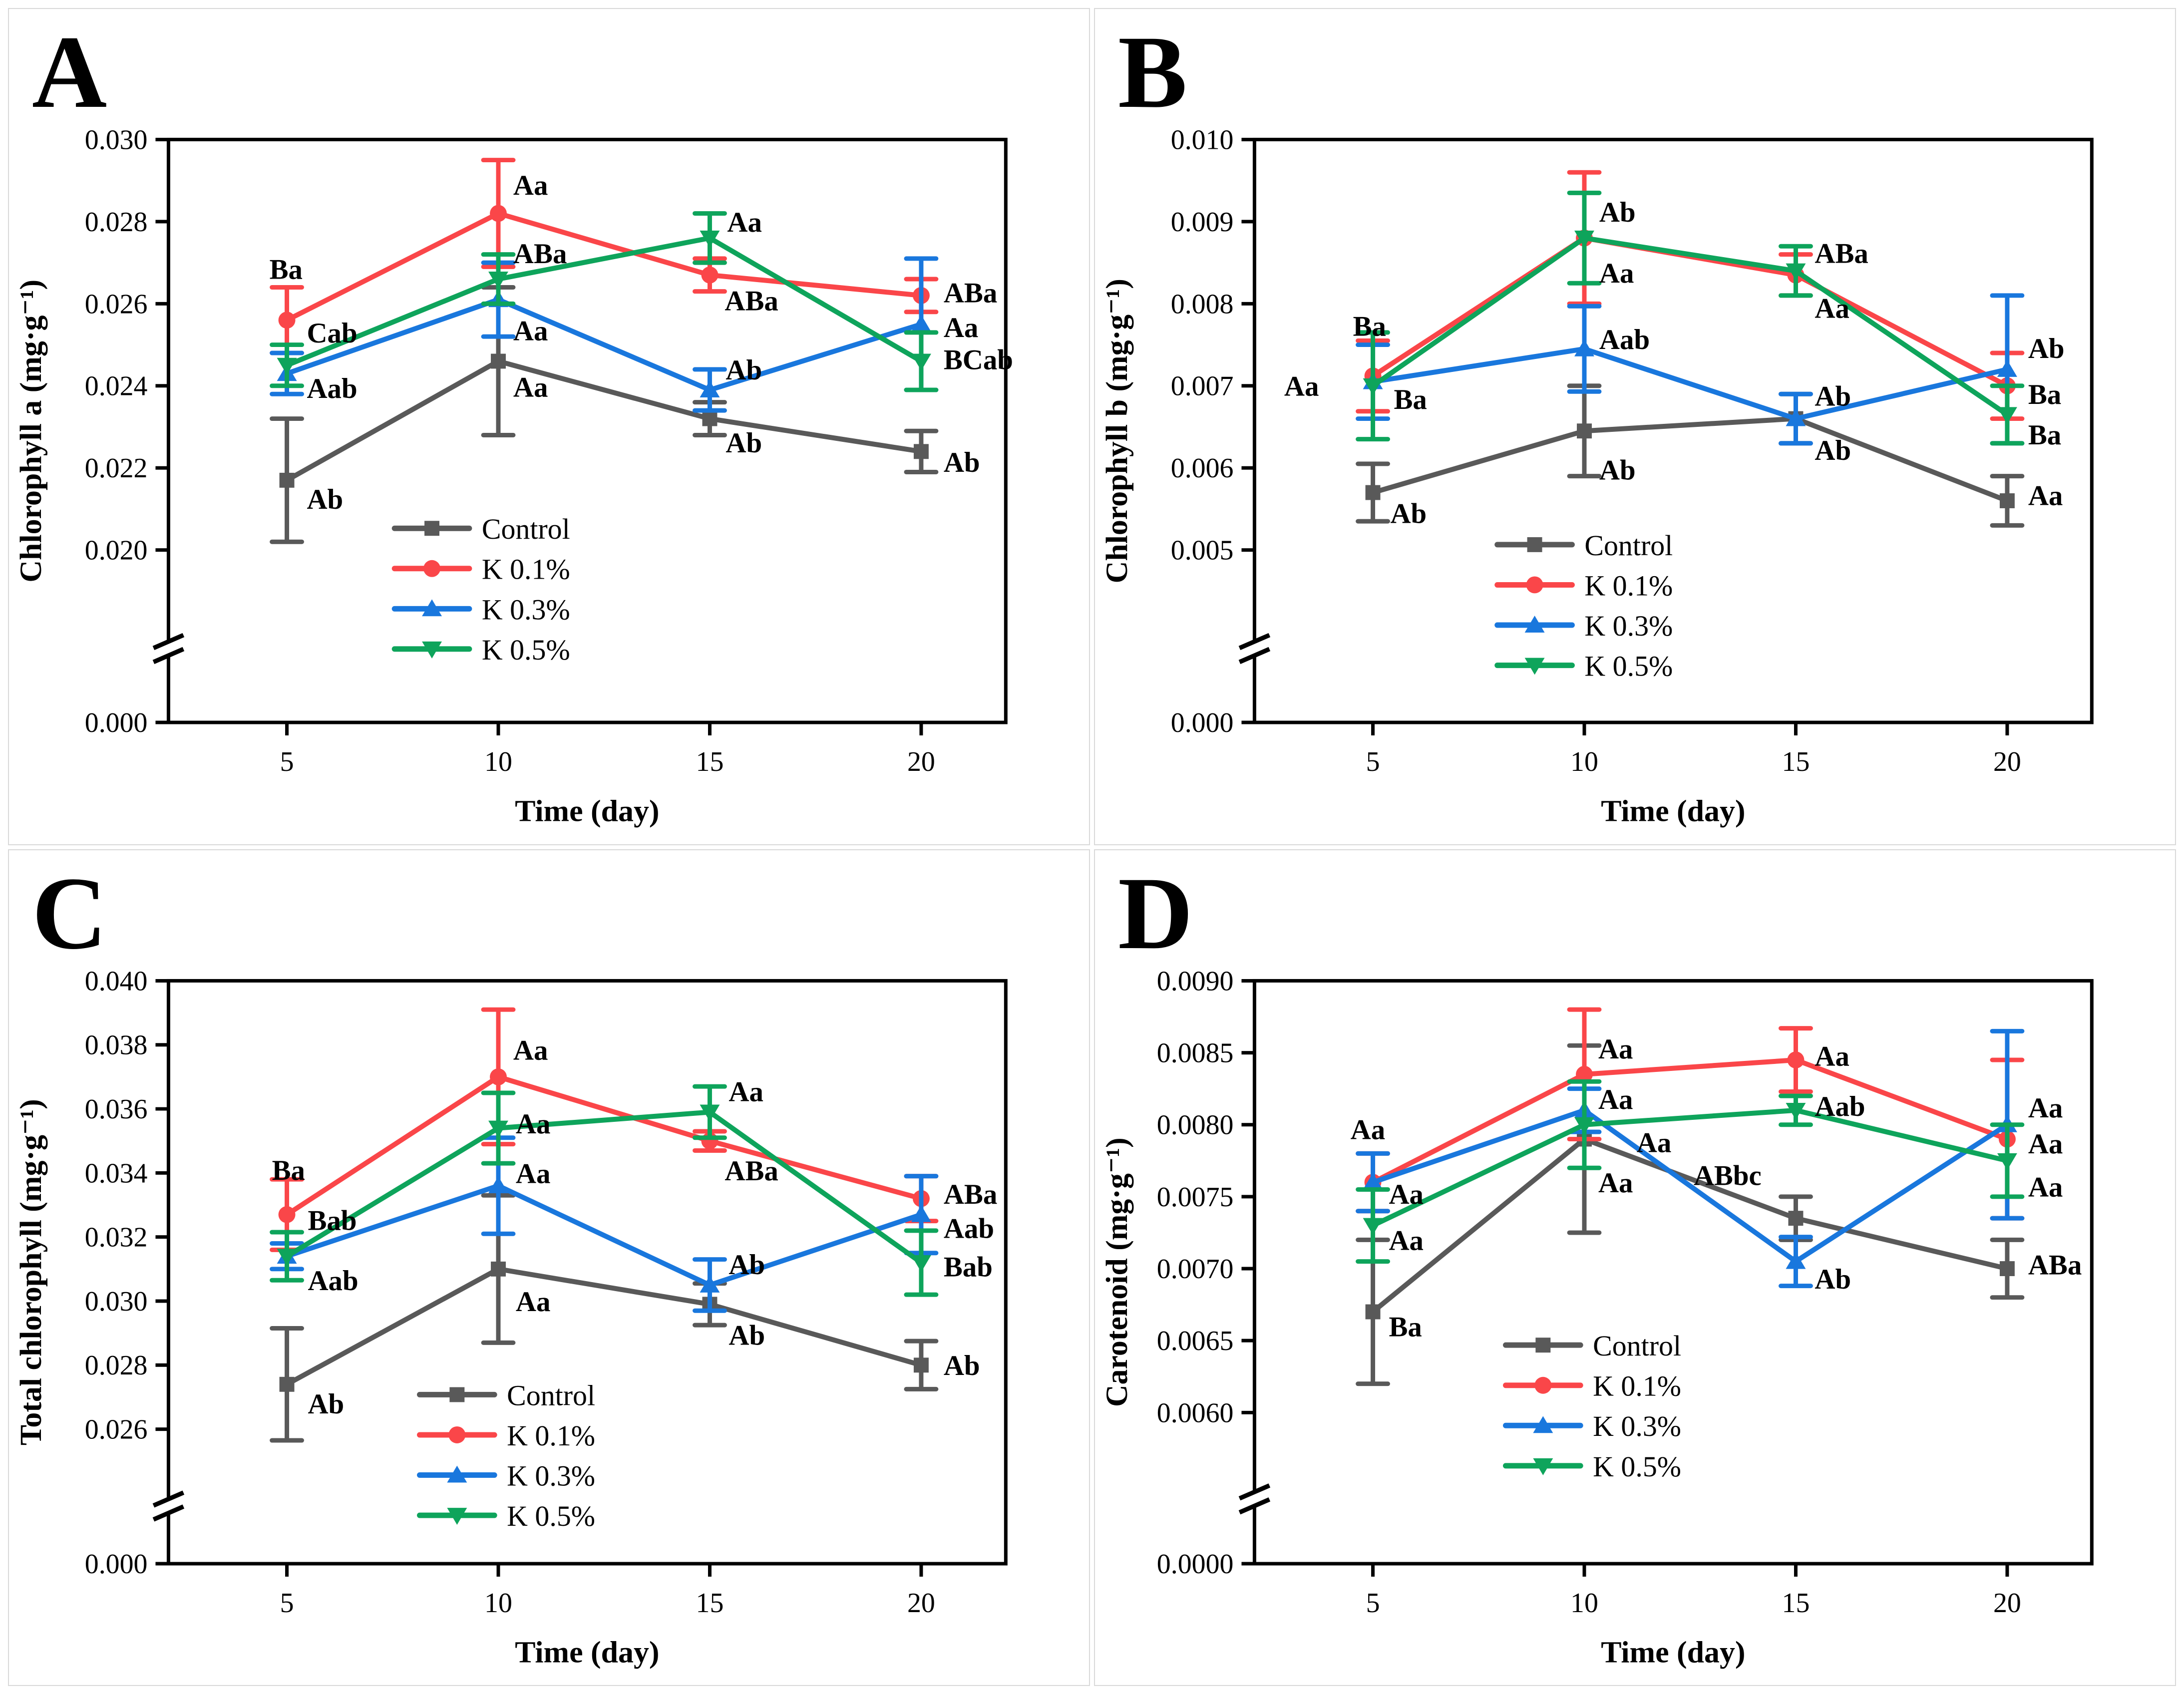 The height and width of the screenshot is (1694, 2184). Describe the element at coordinates (1628, 585) in the screenshot. I see `legend-label: K 0.1%` at that location.